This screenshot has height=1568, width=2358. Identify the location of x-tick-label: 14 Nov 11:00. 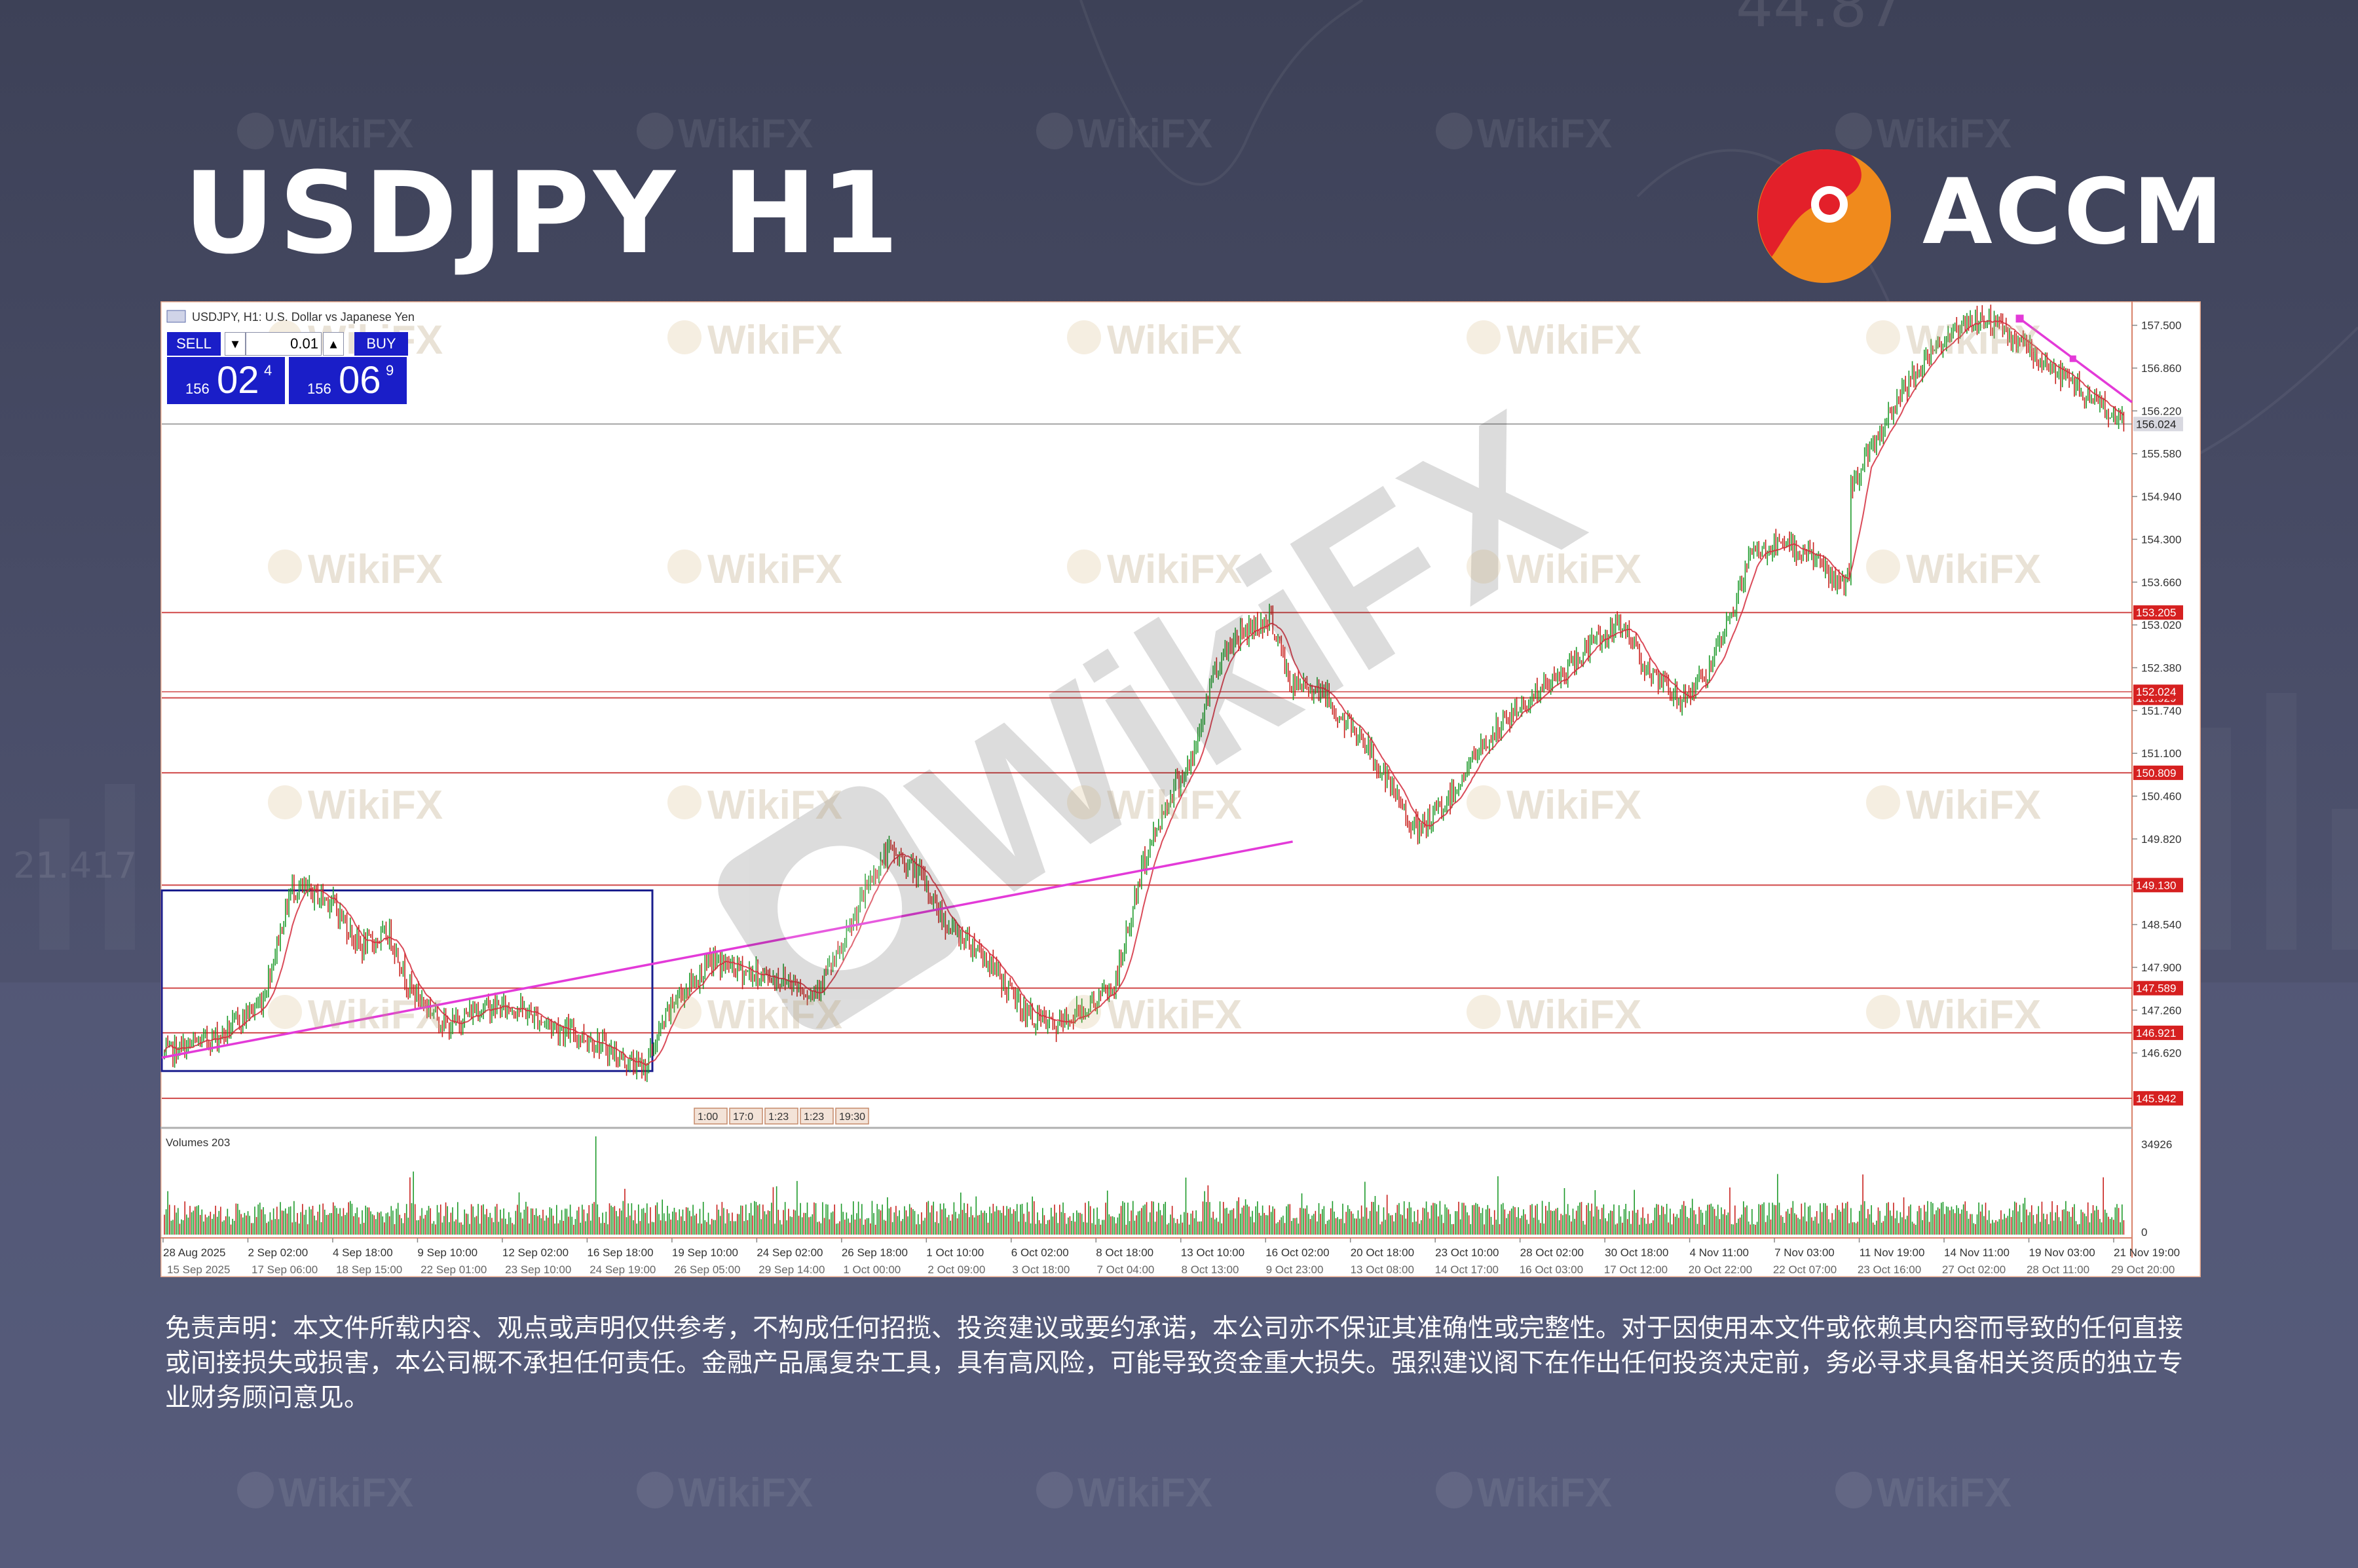
(1977, 1252).